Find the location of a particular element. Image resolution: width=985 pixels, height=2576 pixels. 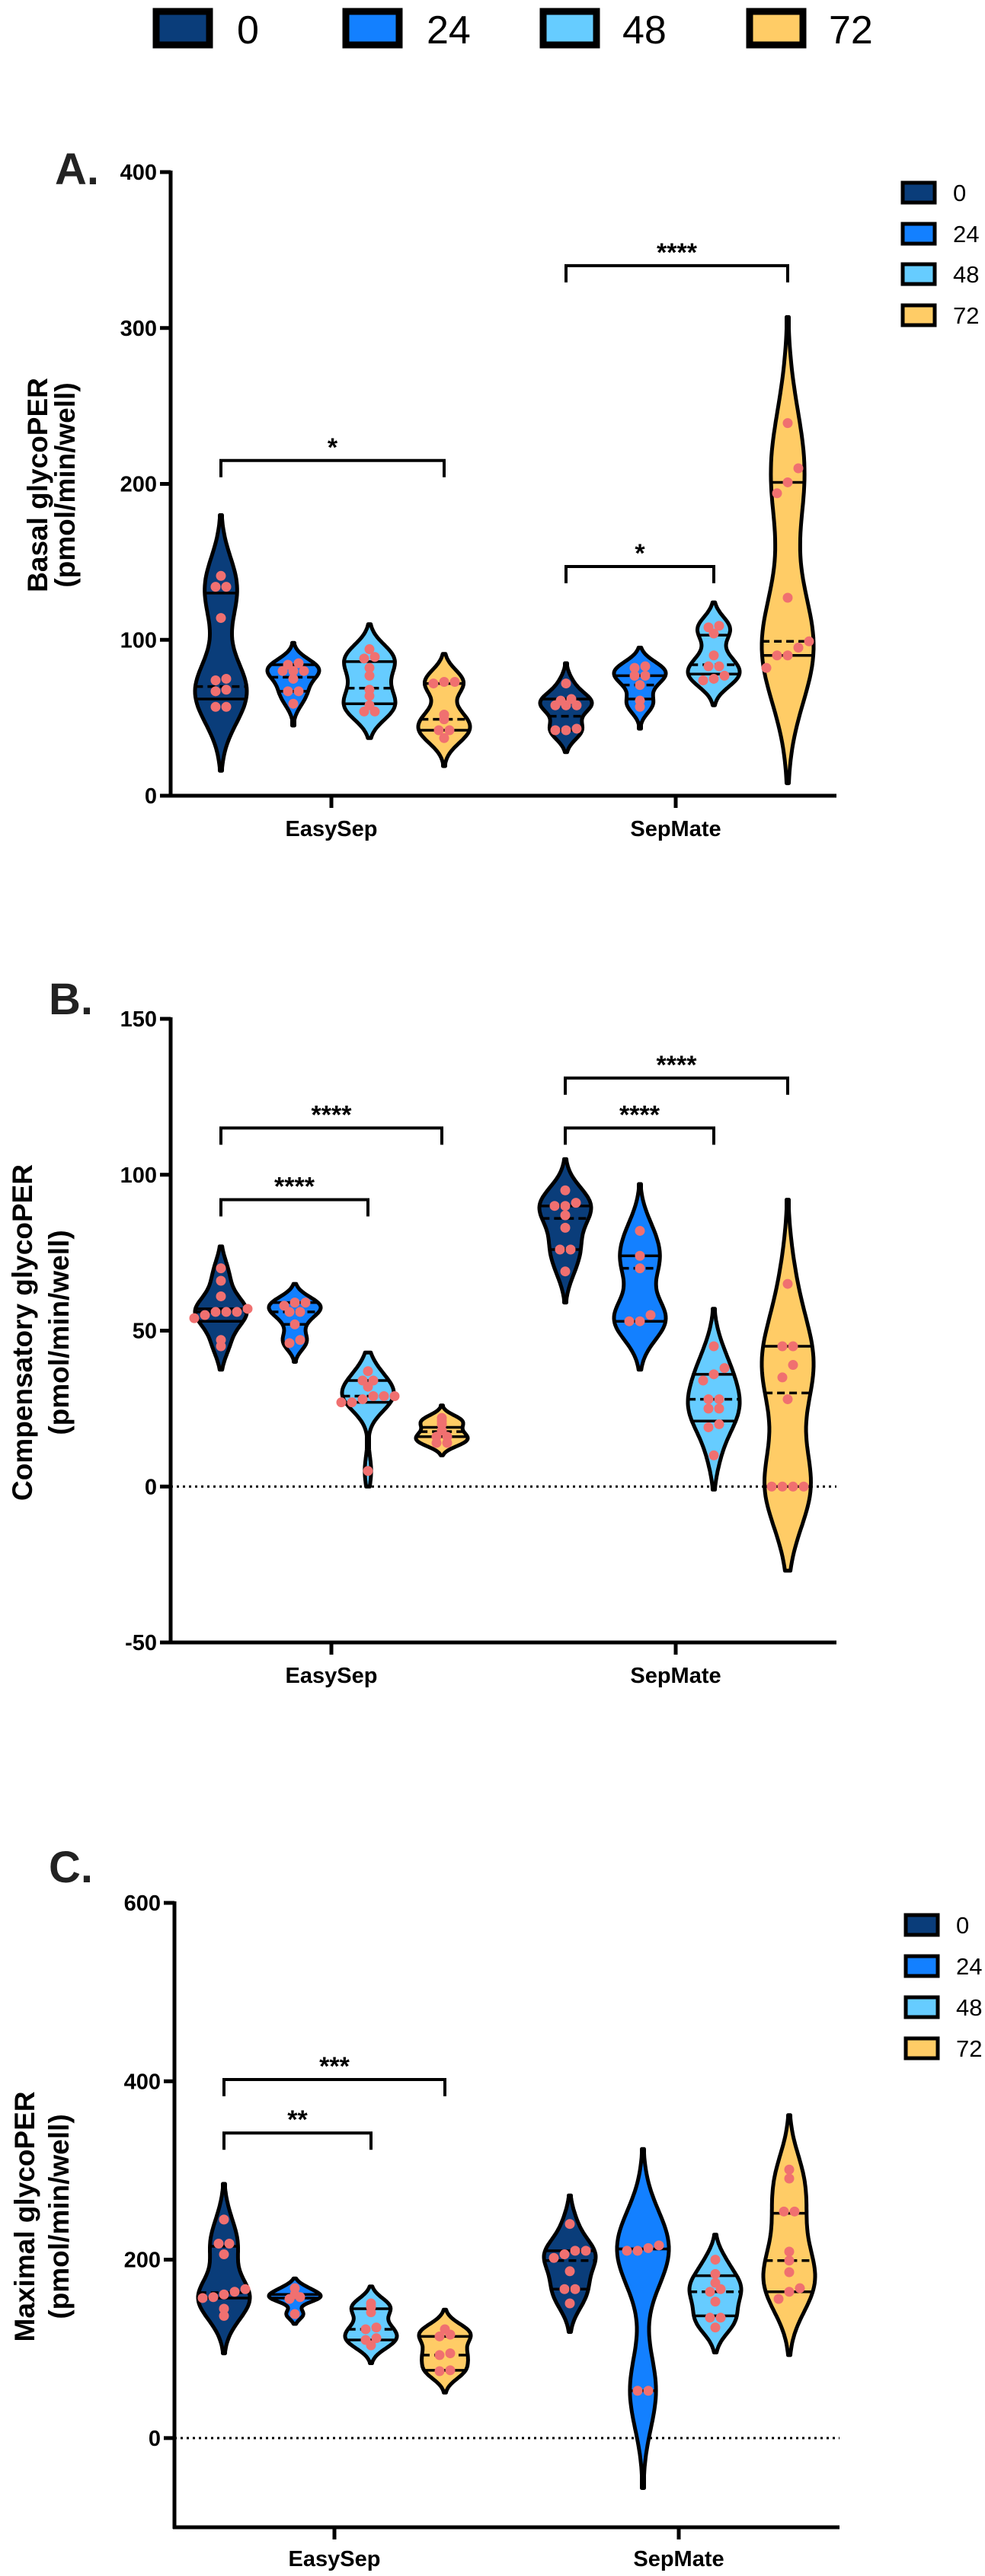

significance-label: ** is located at coordinates (297, 2119).